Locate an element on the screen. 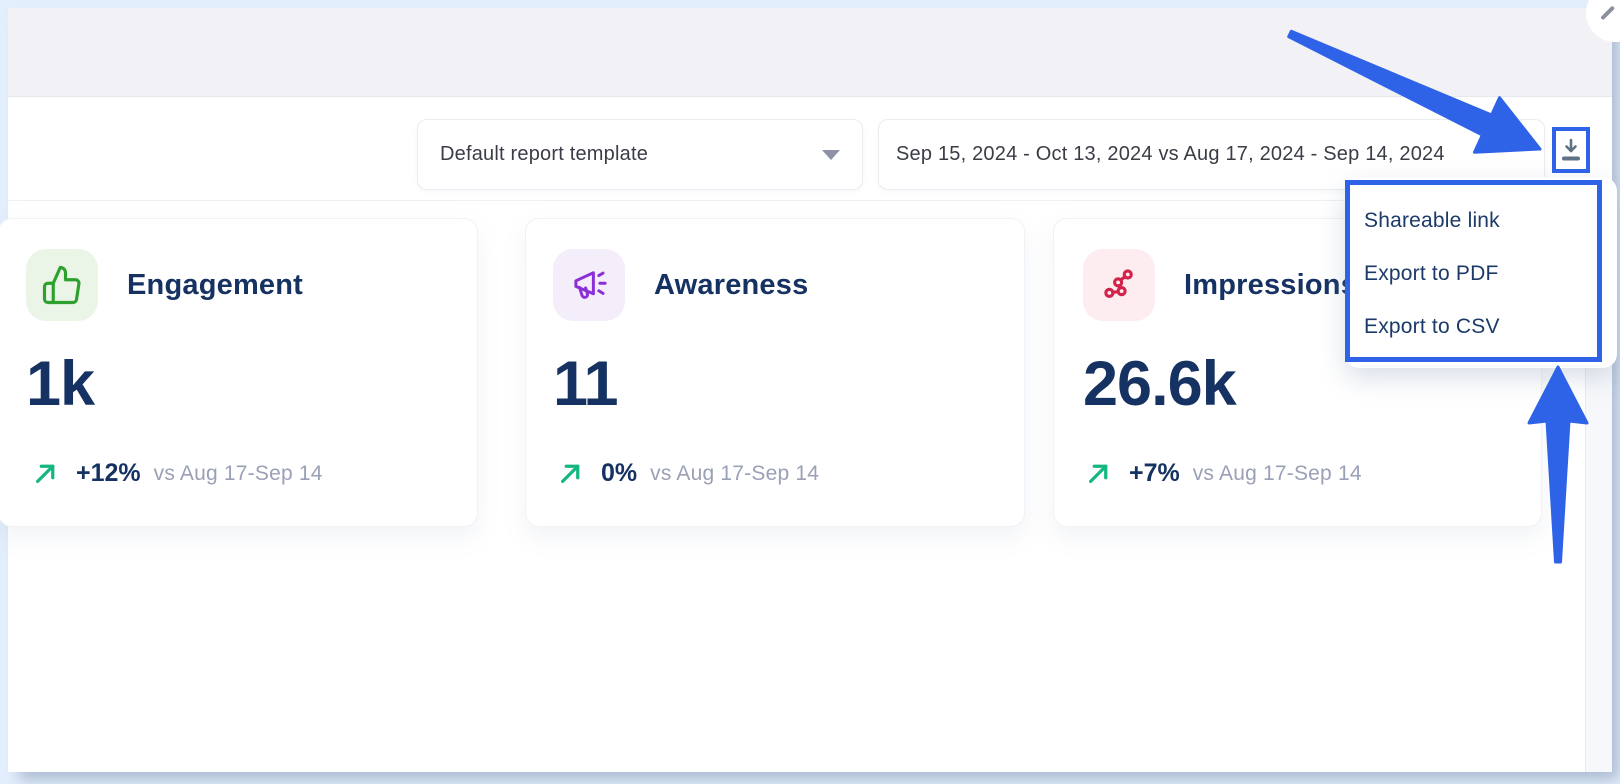 Image resolution: width=1620 pixels, height=784 pixels. delta-value: 0% is located at coordinates (619, 473).